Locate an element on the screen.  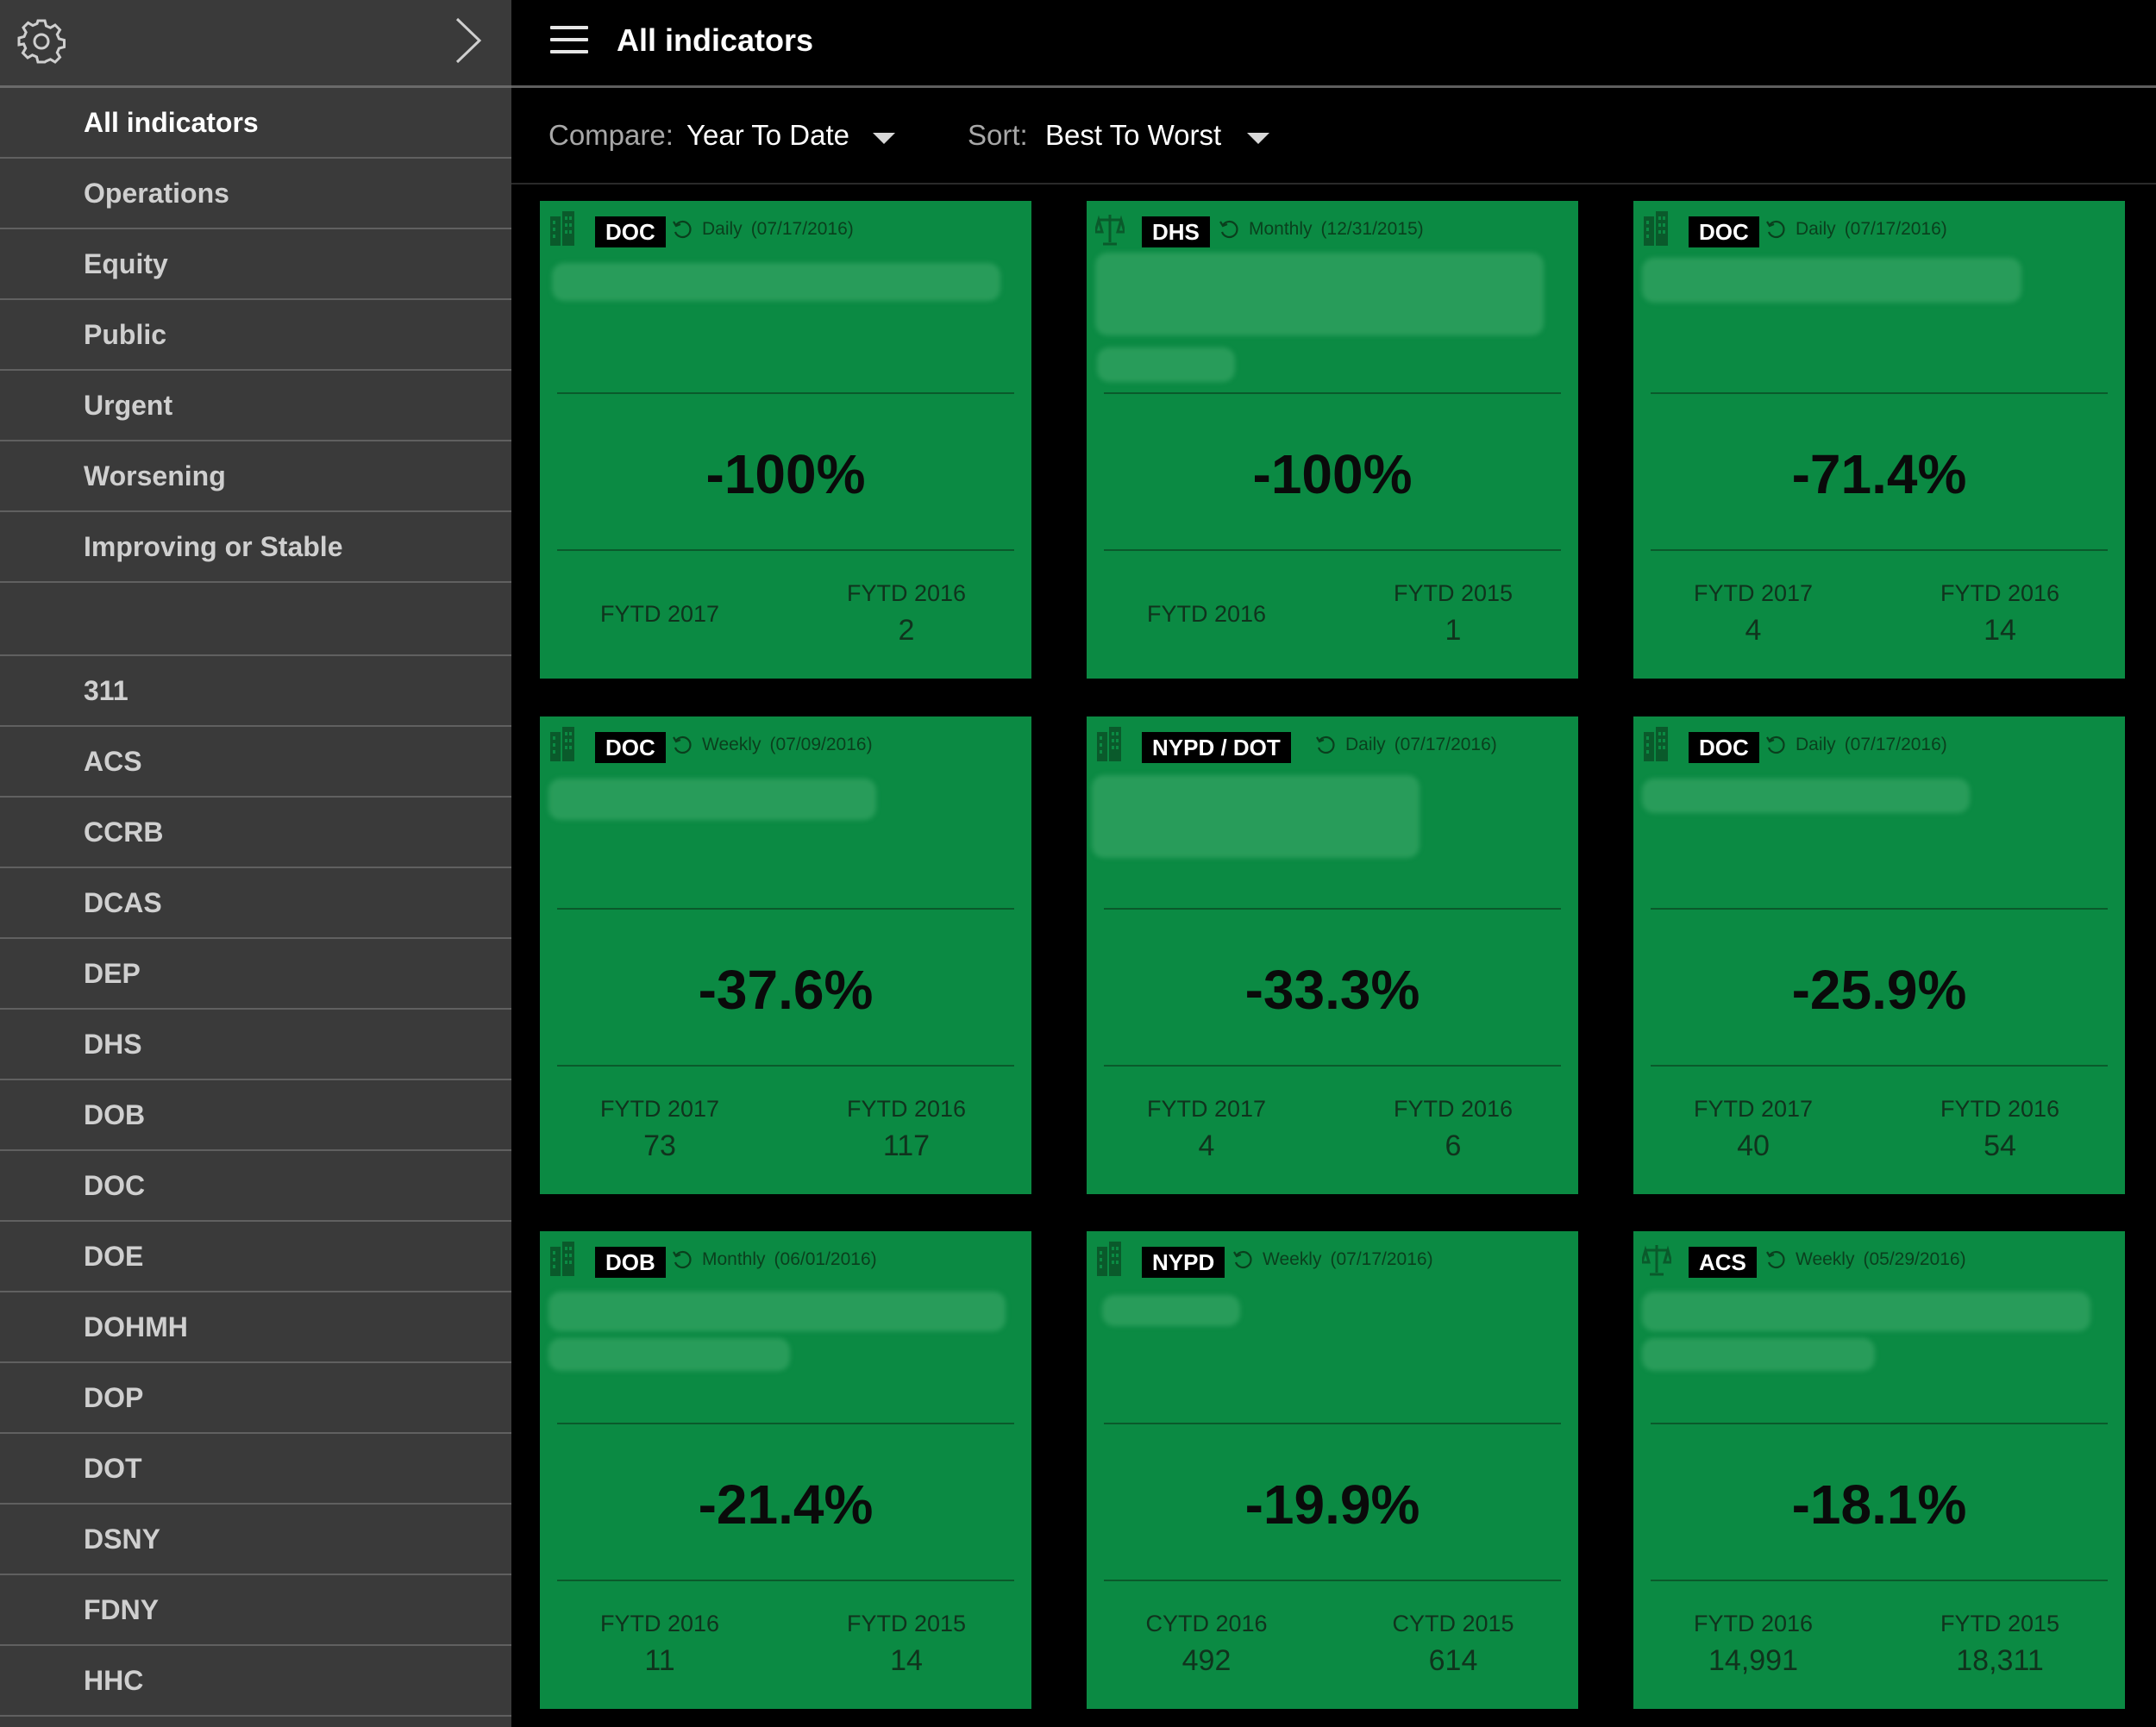
sidebar-item-hhc: HHC is located at coordinates (256, 1681).